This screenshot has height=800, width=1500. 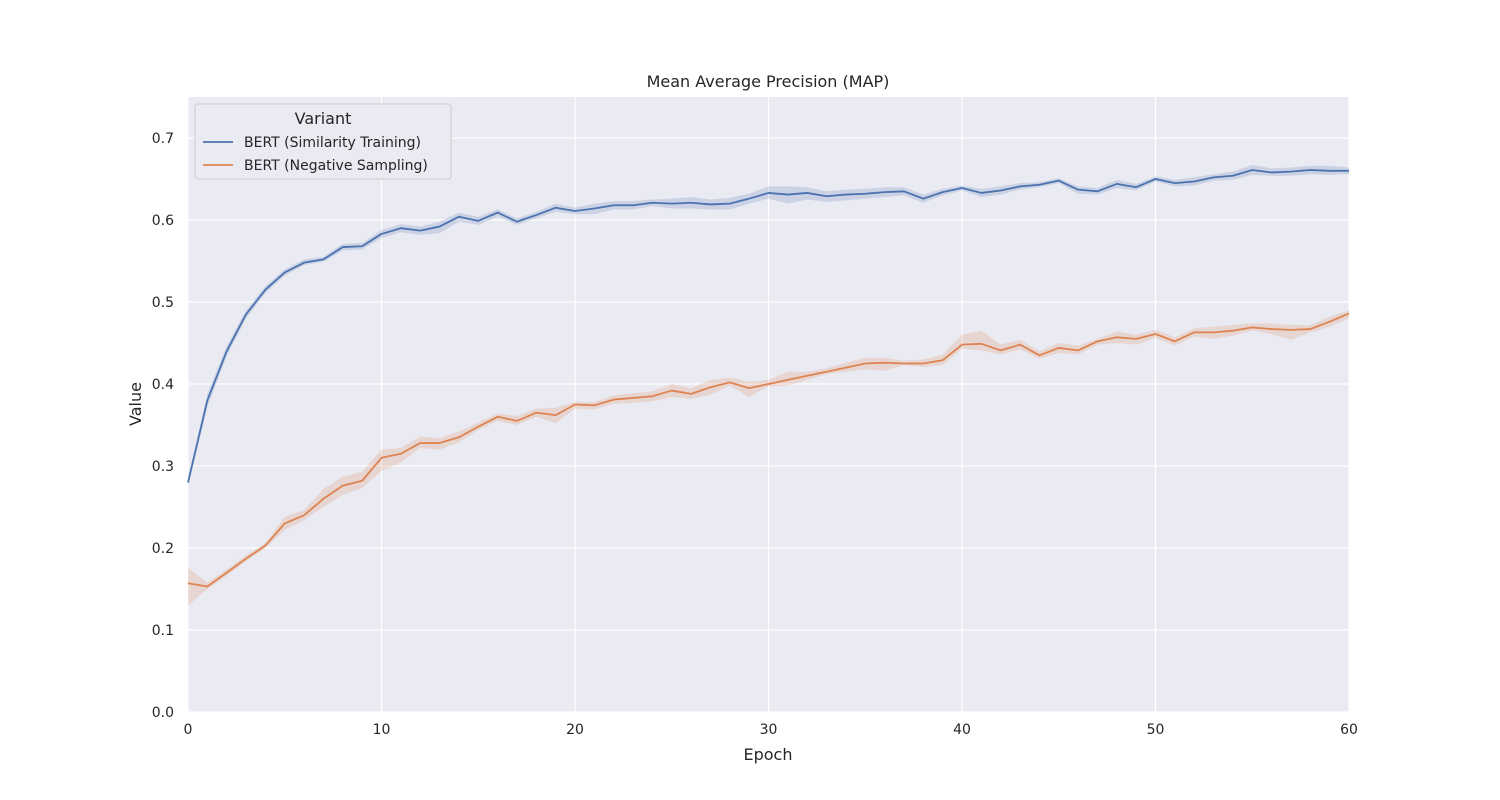 I want to click on x-tick-label: 0, so click(x=188, y=730).